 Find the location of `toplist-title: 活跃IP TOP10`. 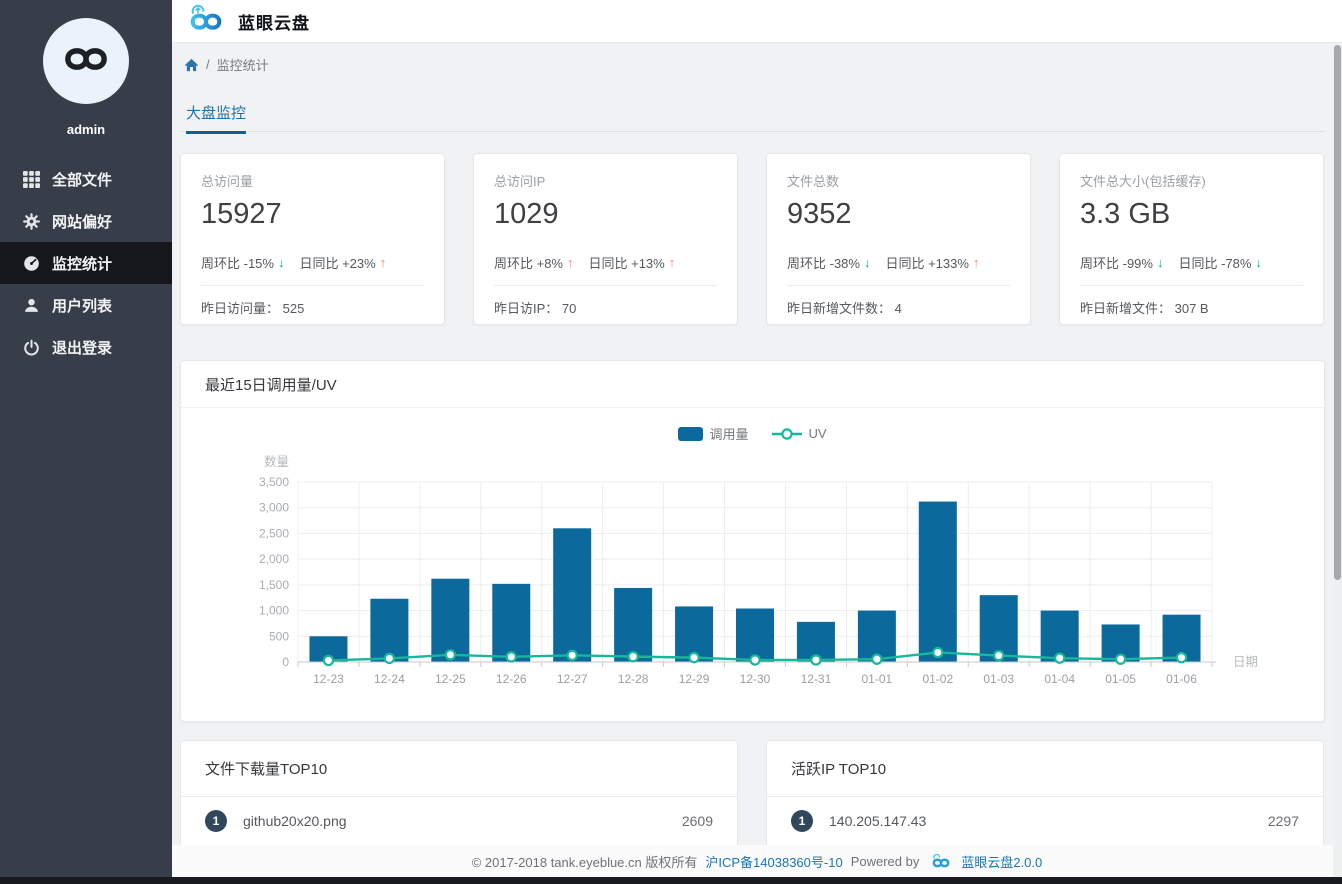

toplist-title: 活跃IP TOP10 is located at coordinates (1045, 769).